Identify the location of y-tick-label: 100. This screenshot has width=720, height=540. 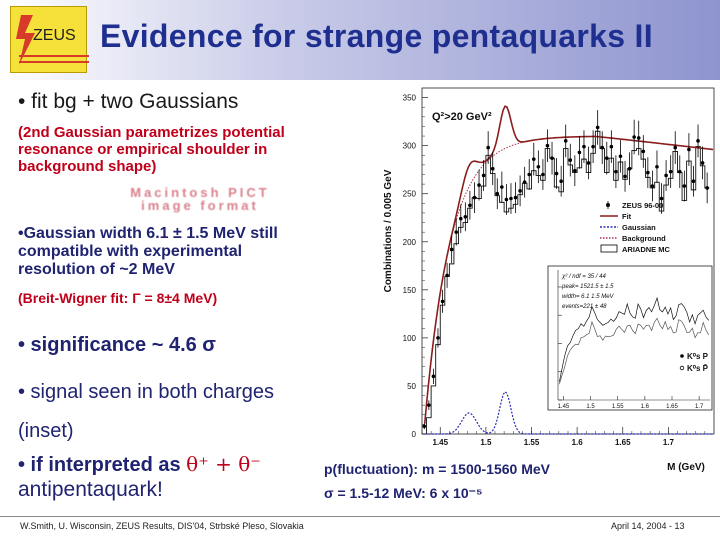
(410, 338).